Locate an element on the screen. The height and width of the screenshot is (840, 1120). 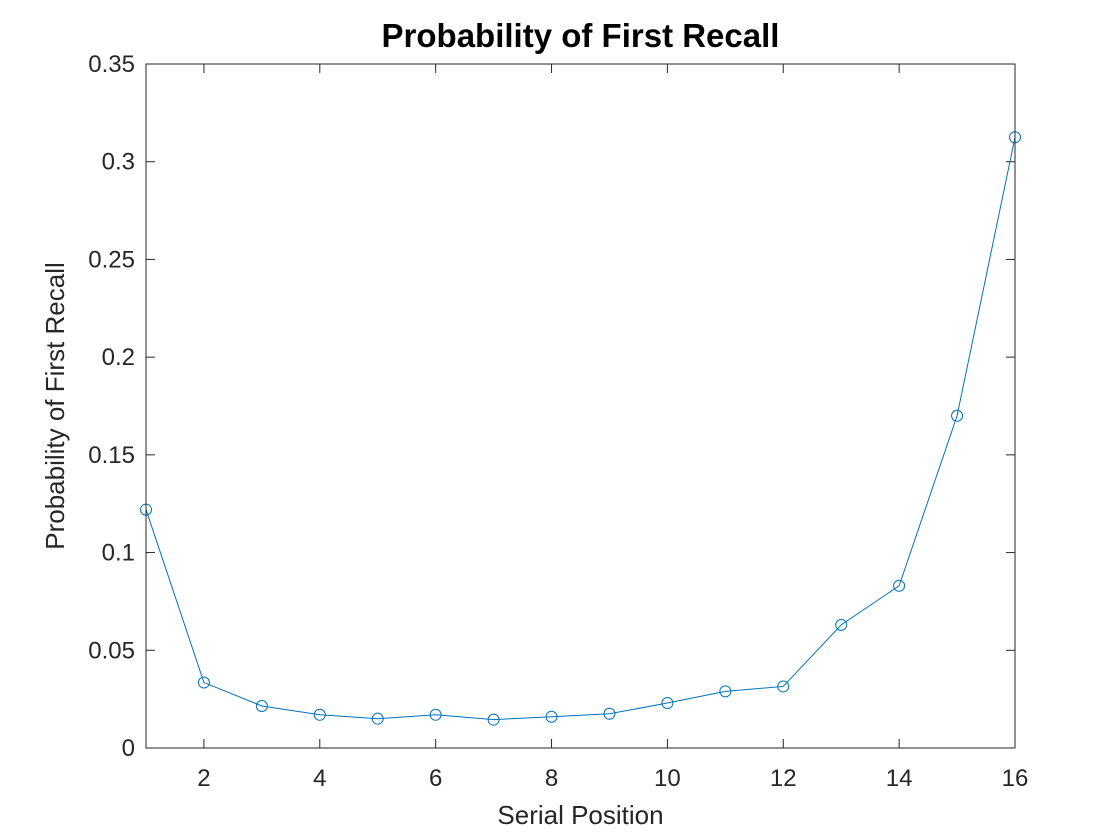
y-tick-label: 0.15 is located at coordinates (111, 455).